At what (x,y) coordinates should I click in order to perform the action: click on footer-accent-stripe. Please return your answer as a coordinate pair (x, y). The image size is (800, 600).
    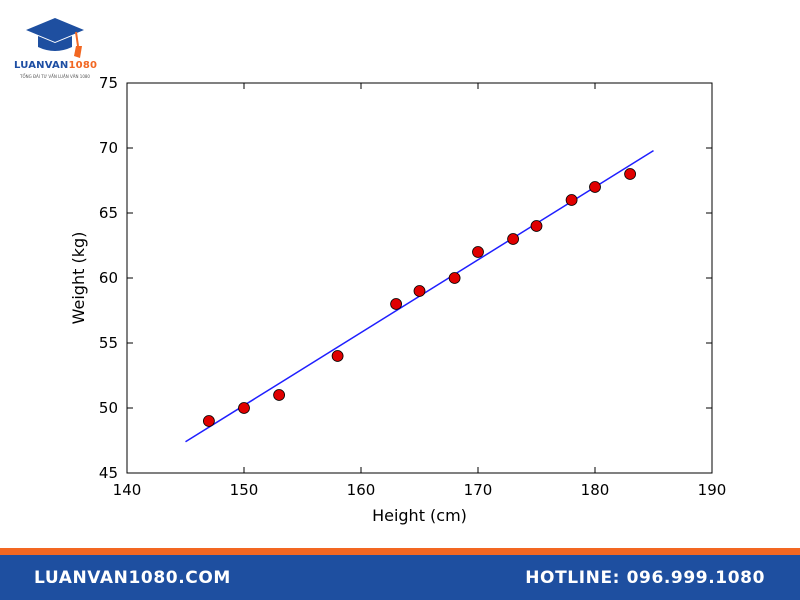
    Looking at the image, I should click on (400, 551).